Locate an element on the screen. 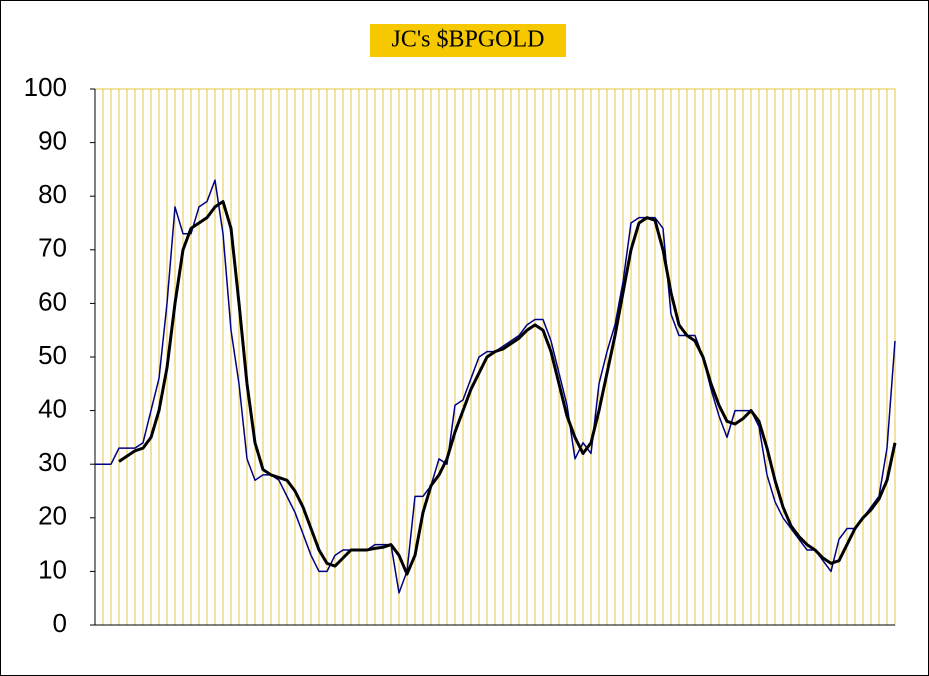 The image size is (929, 676). chart-title: JC's $BPGOLD is located at coordinates (467, 40).